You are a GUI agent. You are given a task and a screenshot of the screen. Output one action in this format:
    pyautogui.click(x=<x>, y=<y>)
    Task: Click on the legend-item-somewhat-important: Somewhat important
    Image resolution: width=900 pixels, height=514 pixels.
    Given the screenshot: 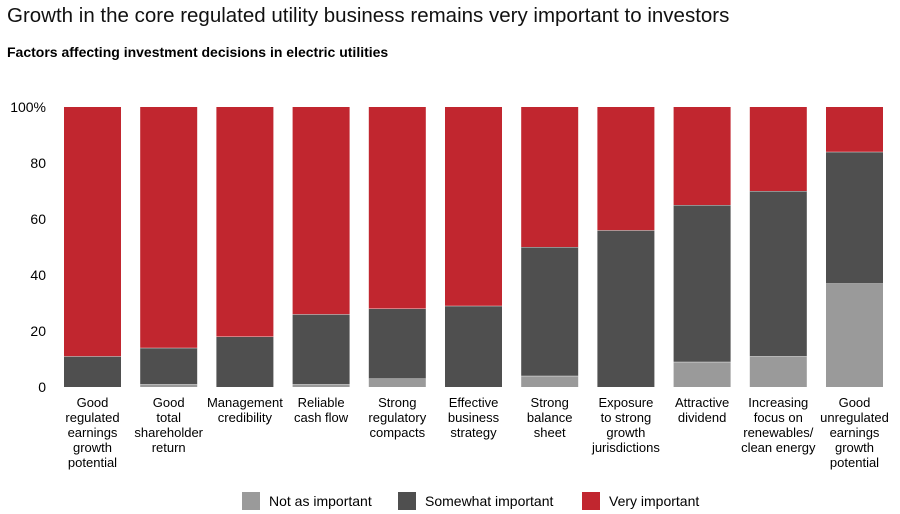 What is the action you would take?
    pyautogui.click(x=475, y=501)
    